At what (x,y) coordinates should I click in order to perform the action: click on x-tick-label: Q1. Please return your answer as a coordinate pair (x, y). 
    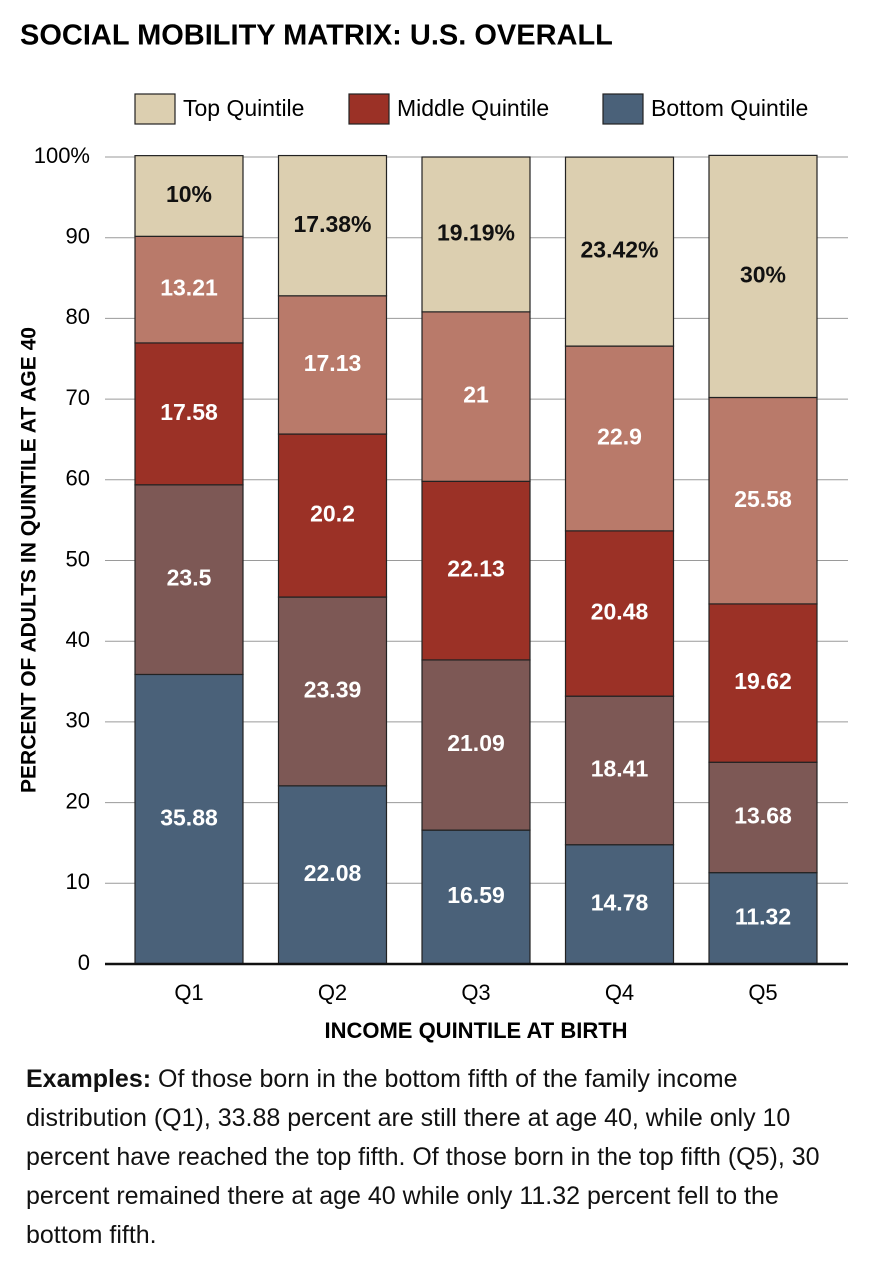
    Looking at the image, I should click on (188, 992).